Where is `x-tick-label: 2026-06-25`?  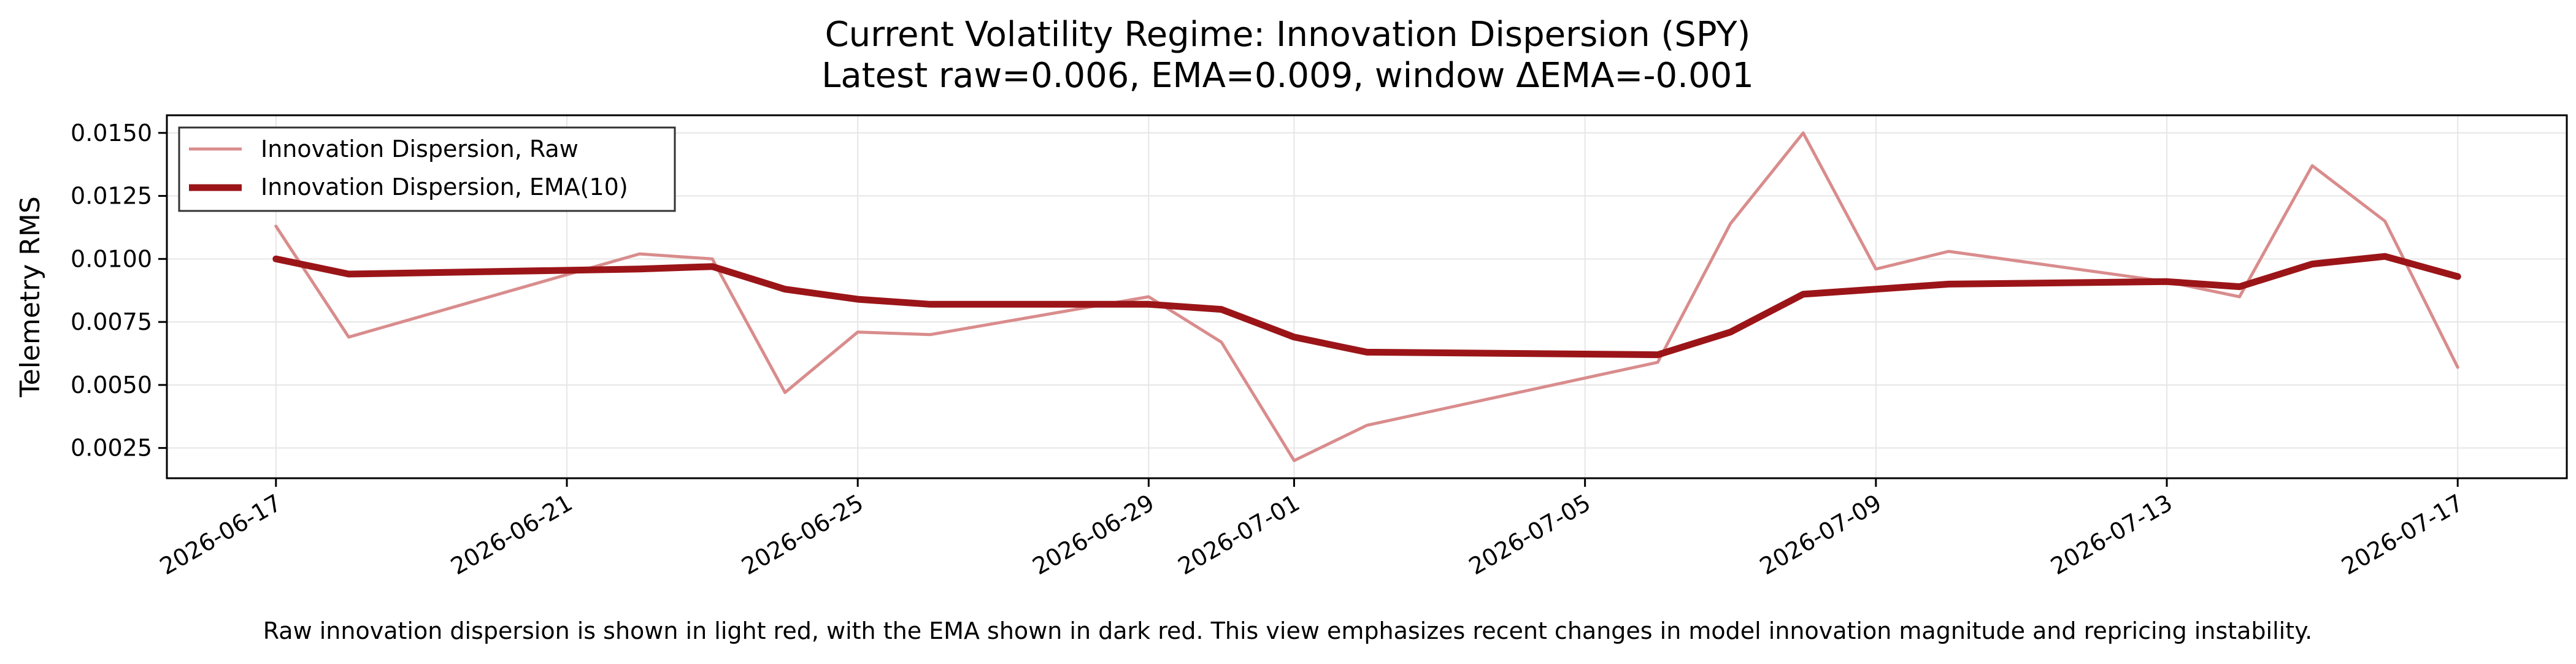
x-tick-label: 2026-06-25 is located at coordinates (802, 535).